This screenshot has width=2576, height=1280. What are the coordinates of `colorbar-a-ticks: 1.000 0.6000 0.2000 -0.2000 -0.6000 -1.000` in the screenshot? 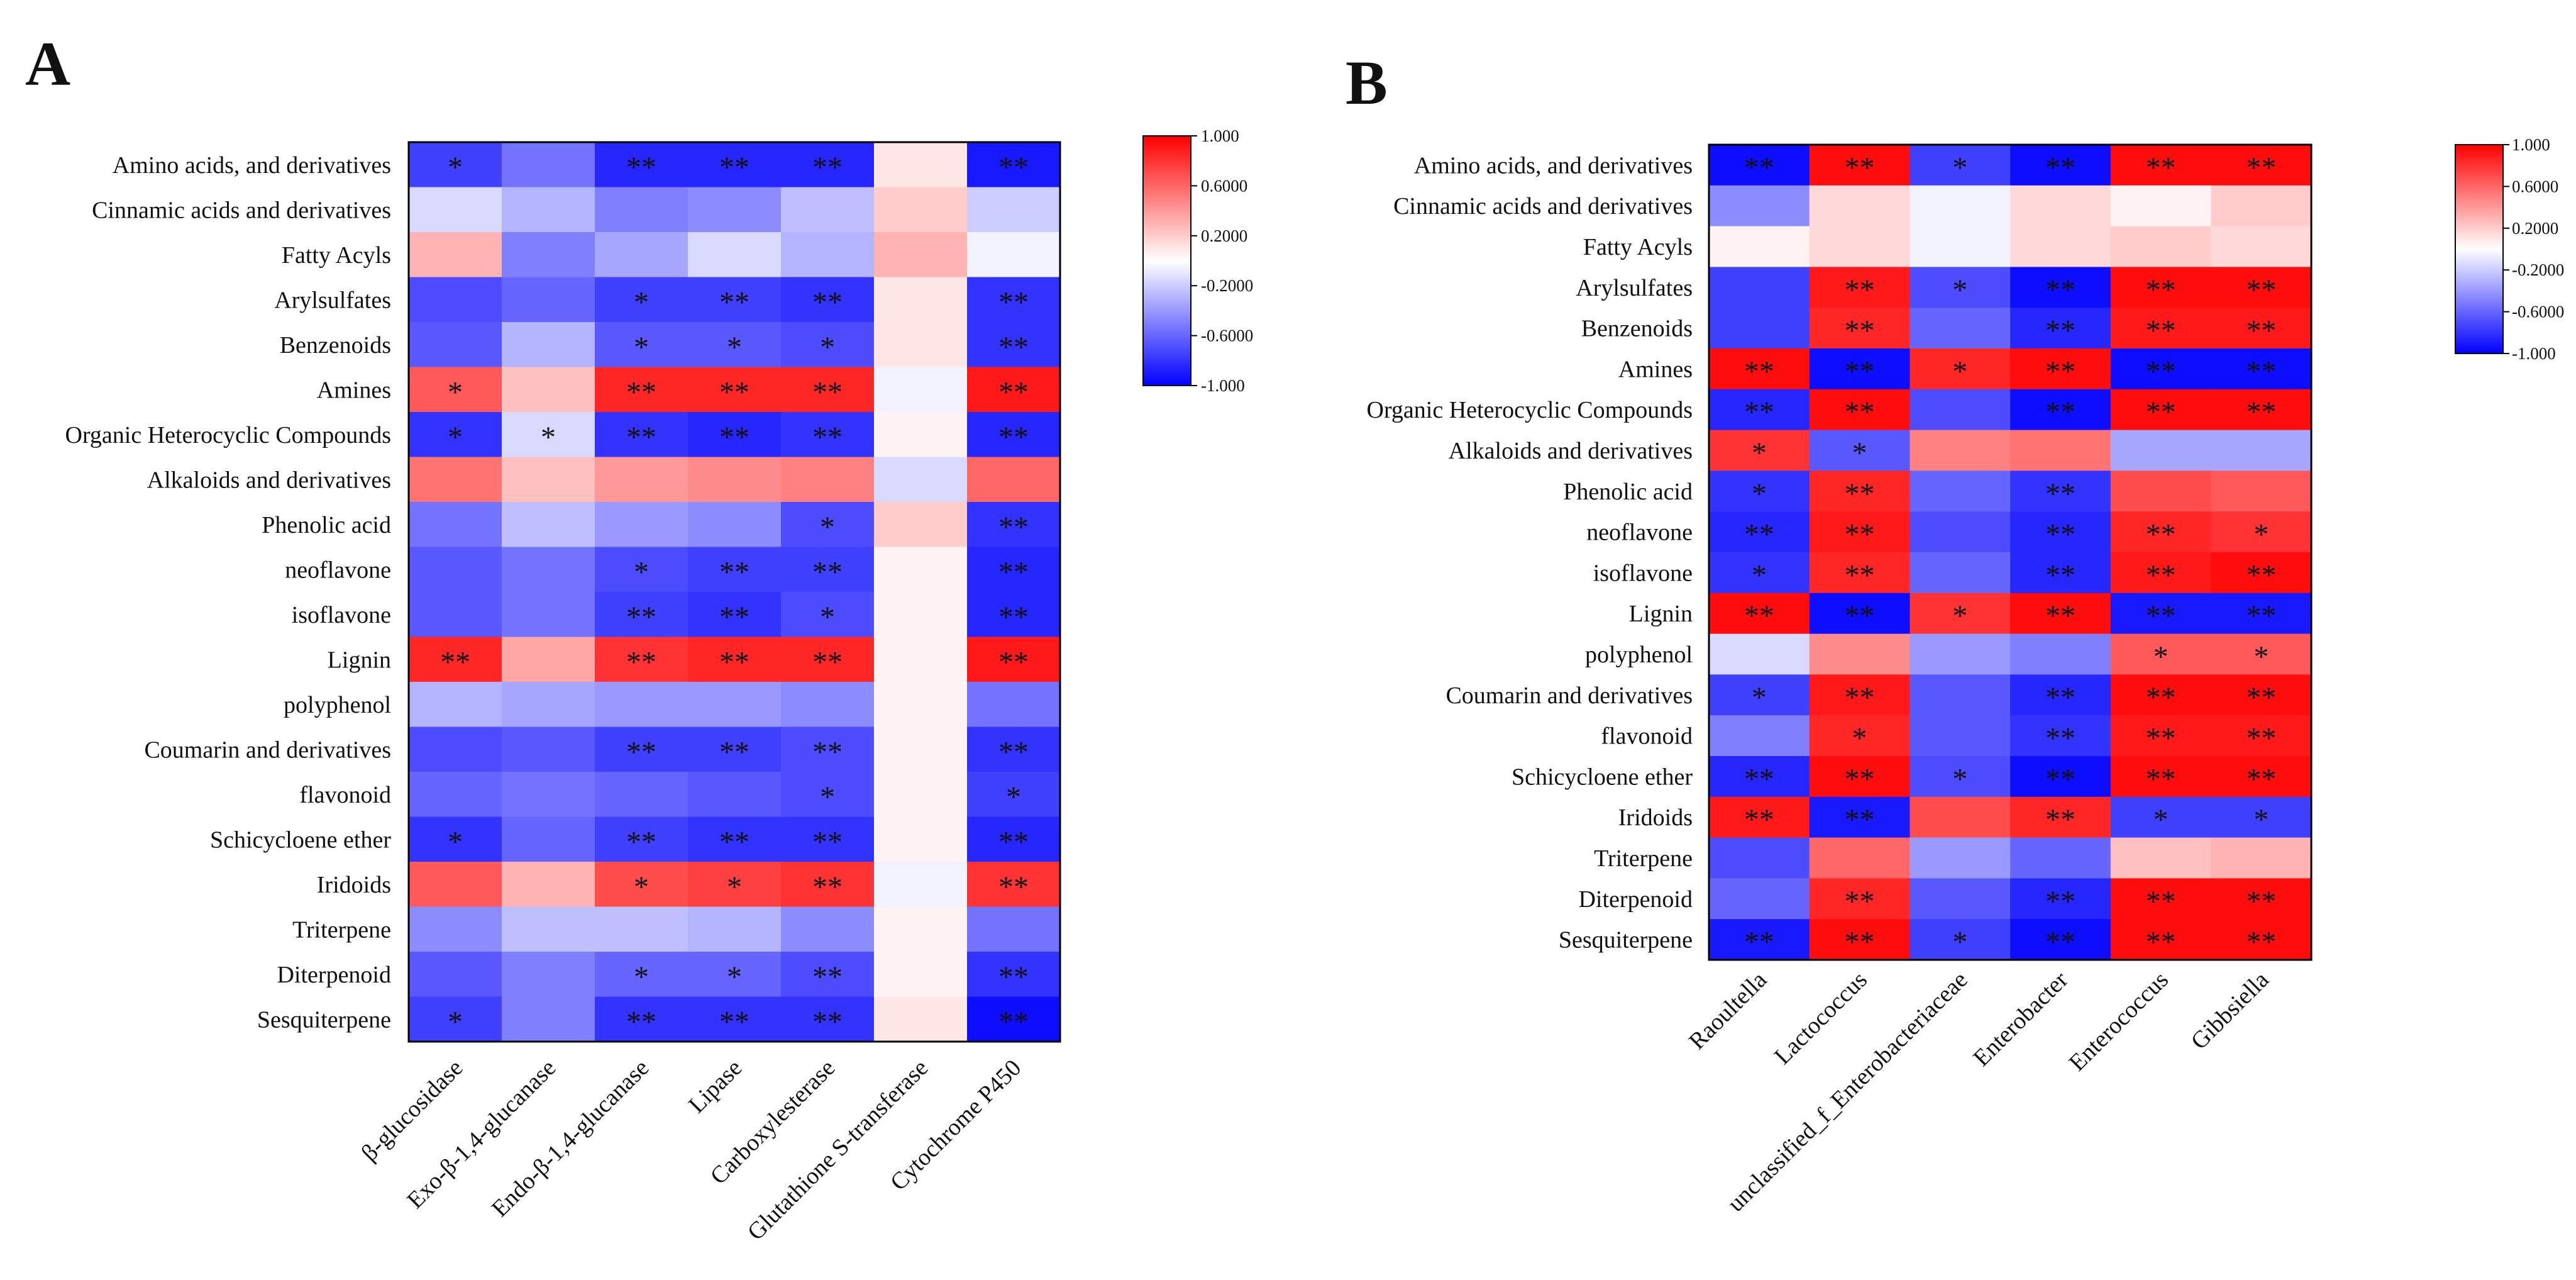 It's located at (1222, 260).